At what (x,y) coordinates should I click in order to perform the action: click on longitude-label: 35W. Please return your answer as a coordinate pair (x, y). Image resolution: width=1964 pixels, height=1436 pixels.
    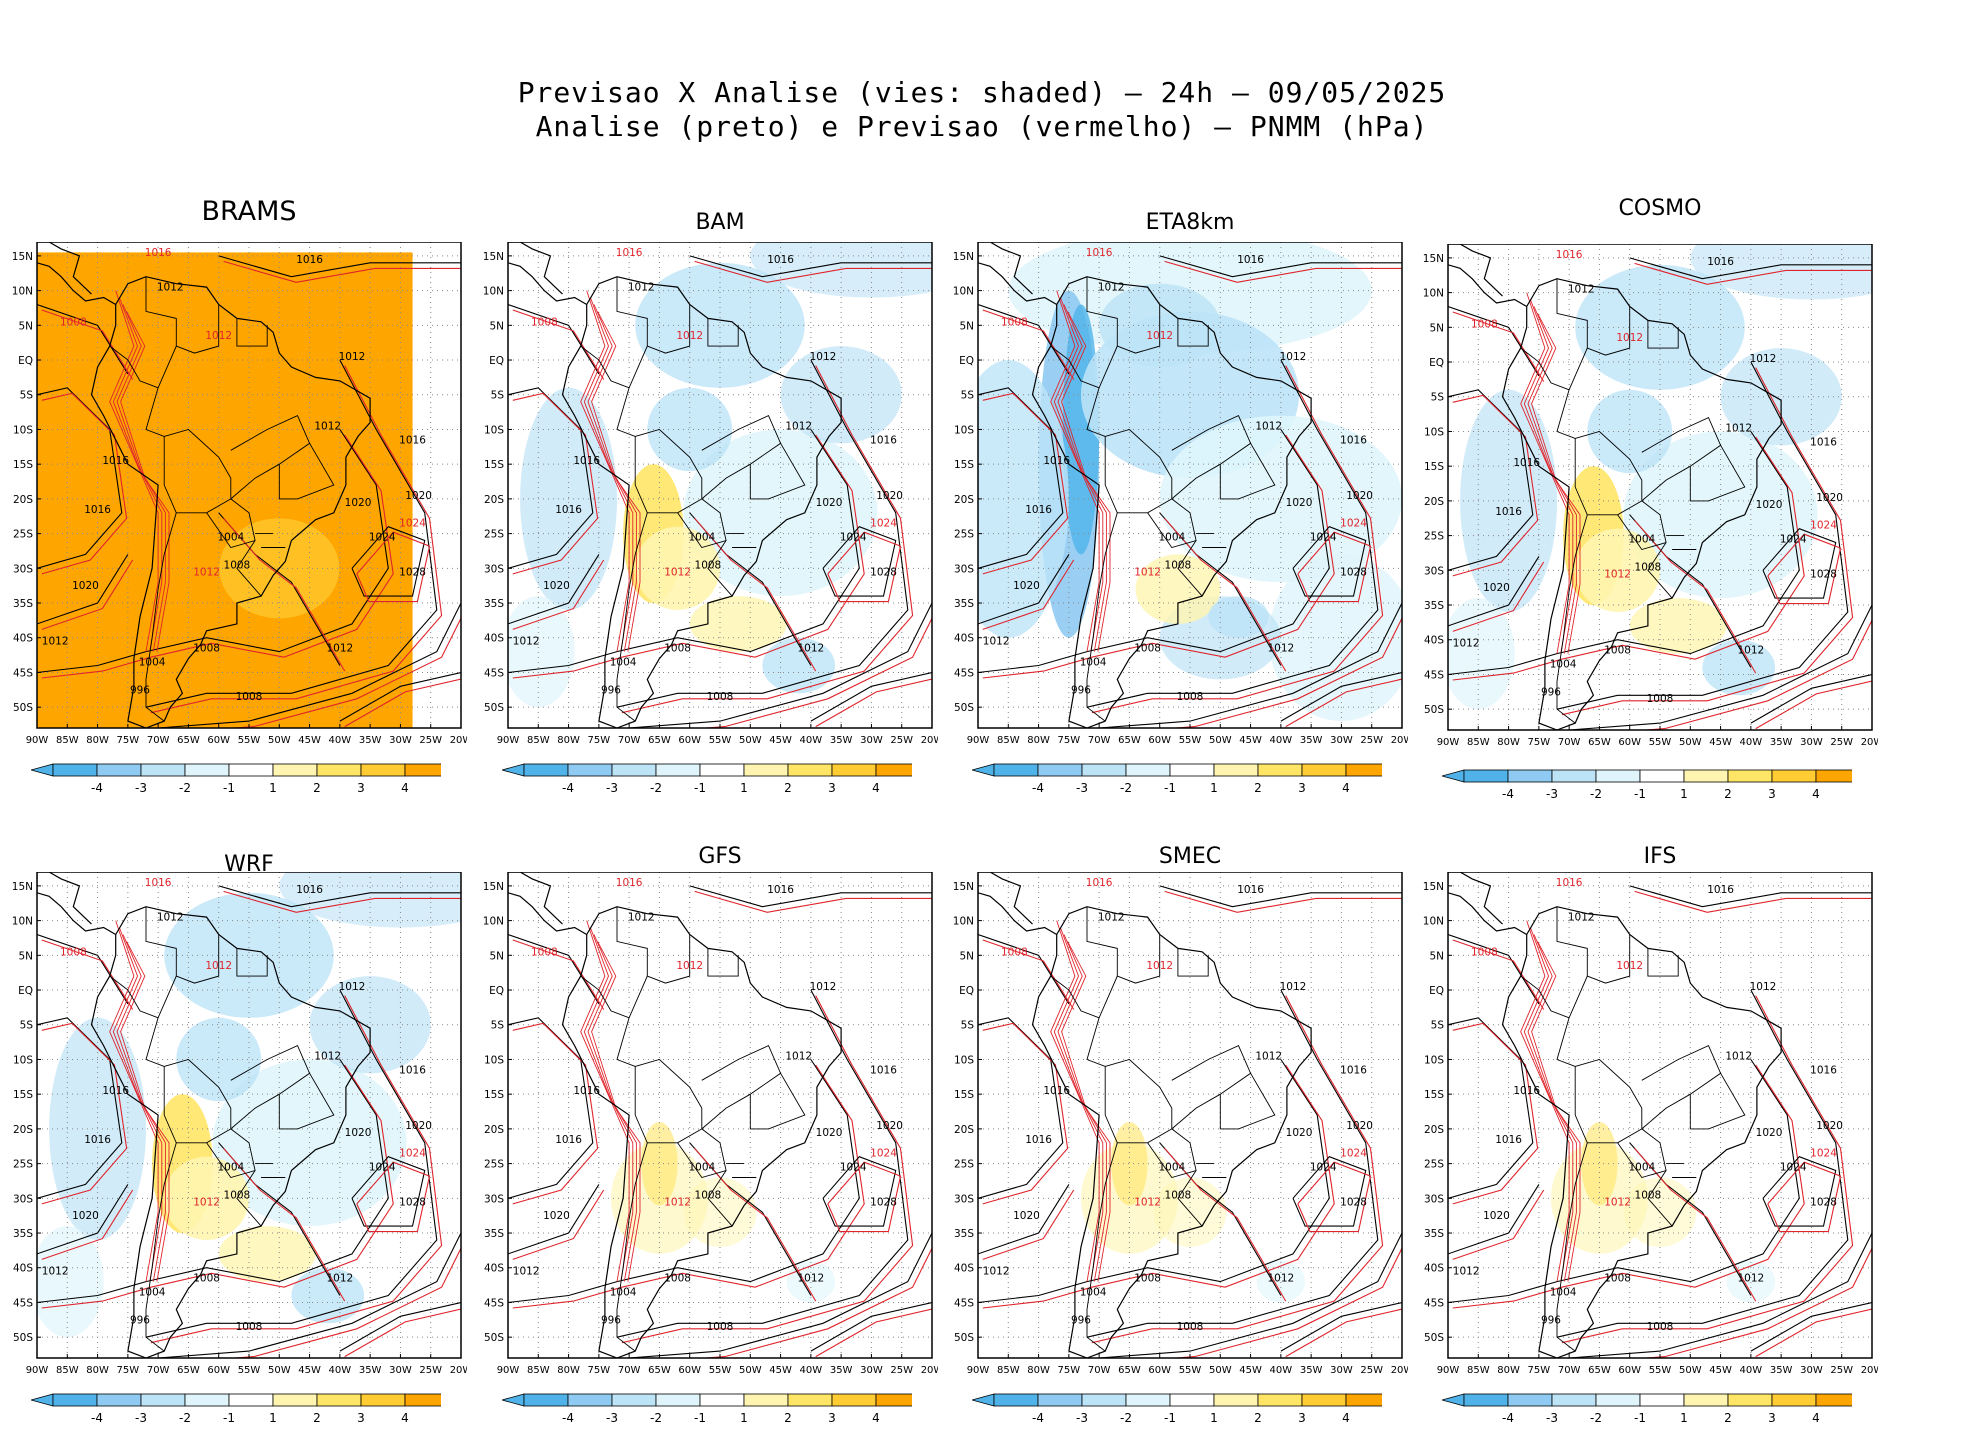
    Looking at the image, I should click on (1311, 1370).